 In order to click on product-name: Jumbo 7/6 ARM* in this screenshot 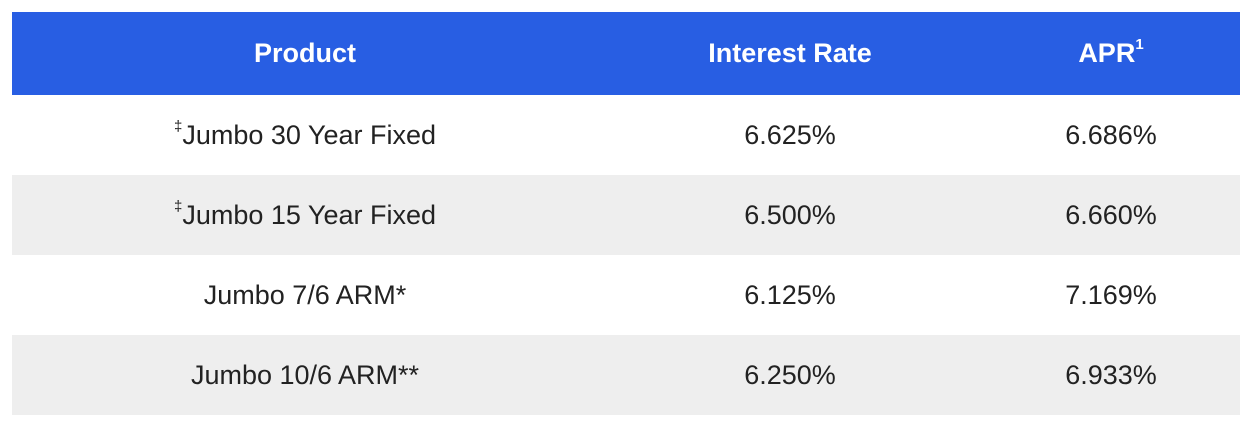, I will do `click(305, 294)`.